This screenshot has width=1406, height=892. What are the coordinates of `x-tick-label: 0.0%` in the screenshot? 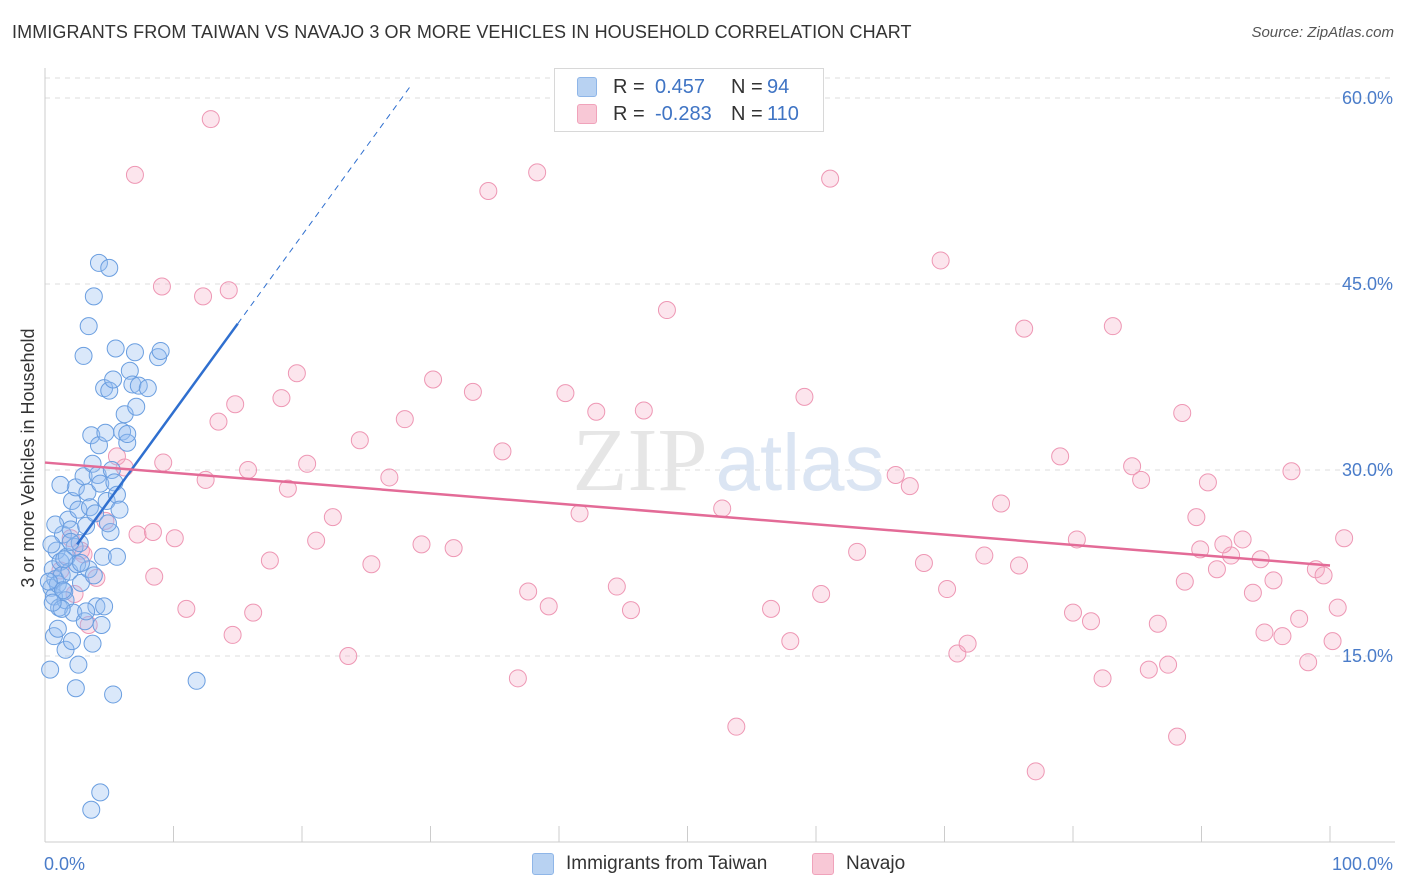 It's located at (64, 864).